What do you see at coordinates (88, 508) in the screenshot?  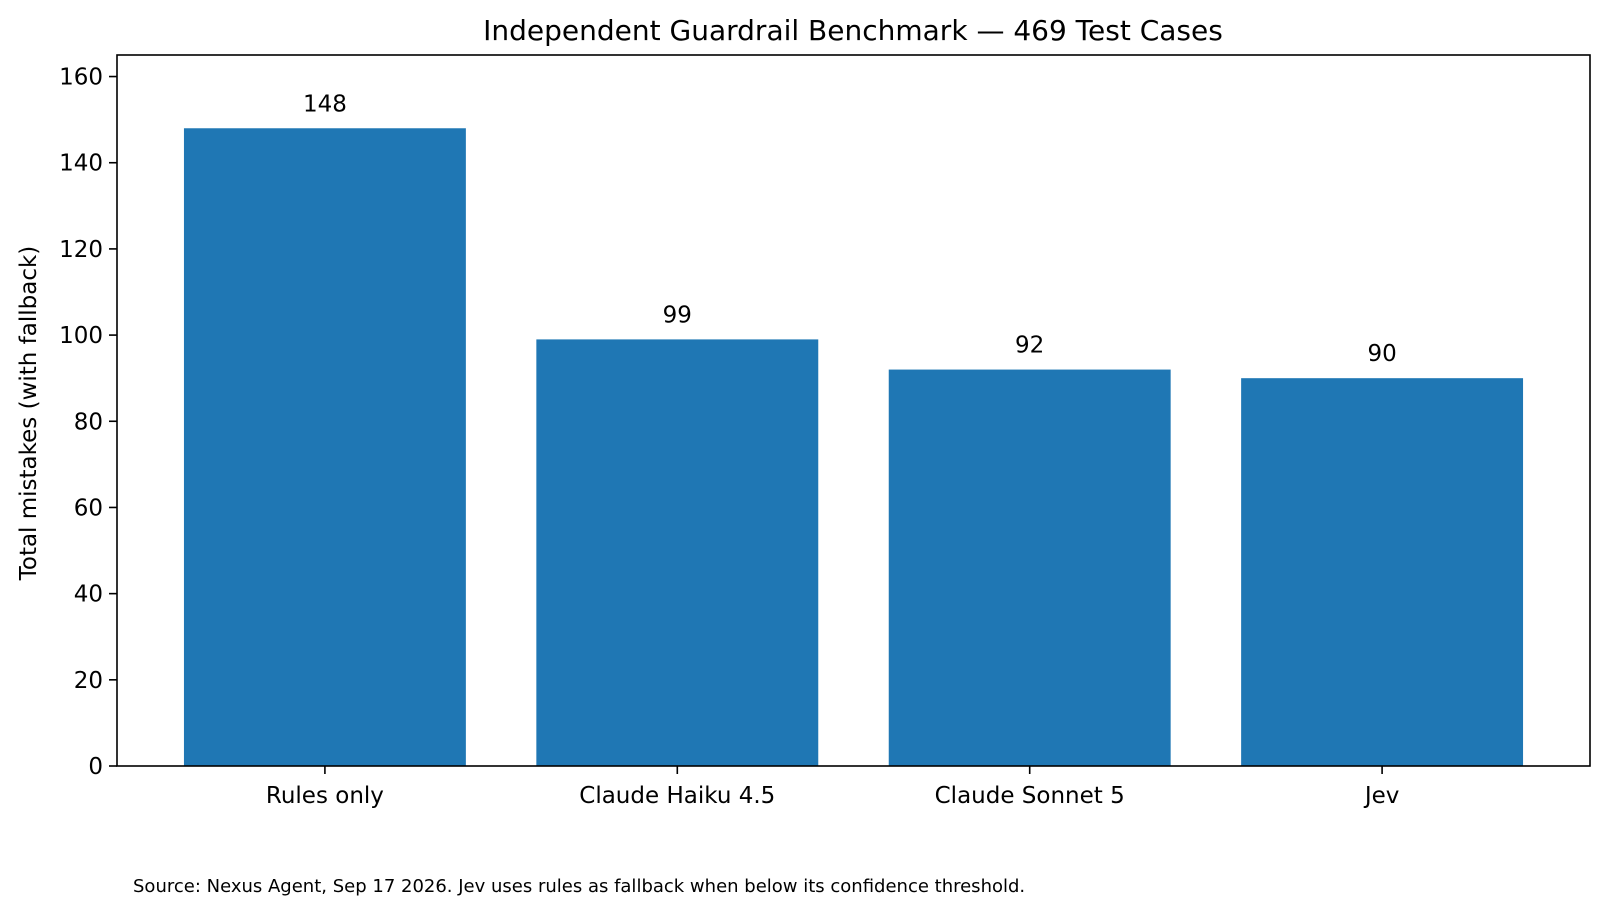 I see `y-tick-label-3: 60` at bounding box center [88, 508].